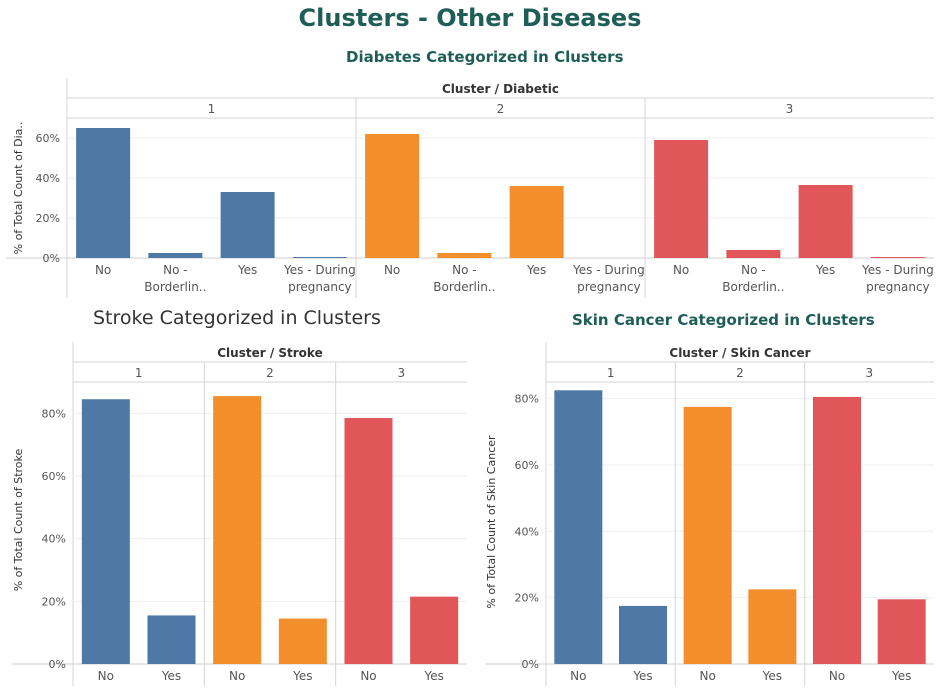 This screenshot has height=688, width=940. I want to click on cluster-header-label: Cluster / Skin Cancer, so click(739, 353).